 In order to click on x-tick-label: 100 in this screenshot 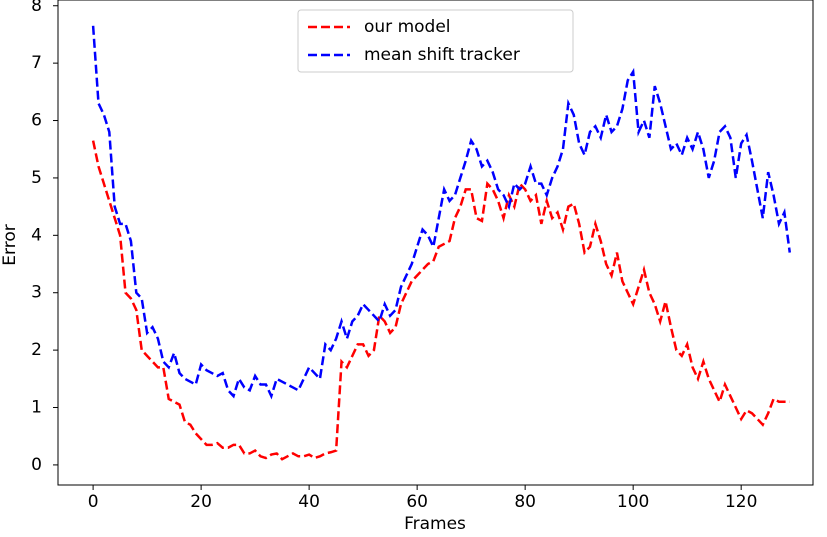, I will do `click(633, 502)`.